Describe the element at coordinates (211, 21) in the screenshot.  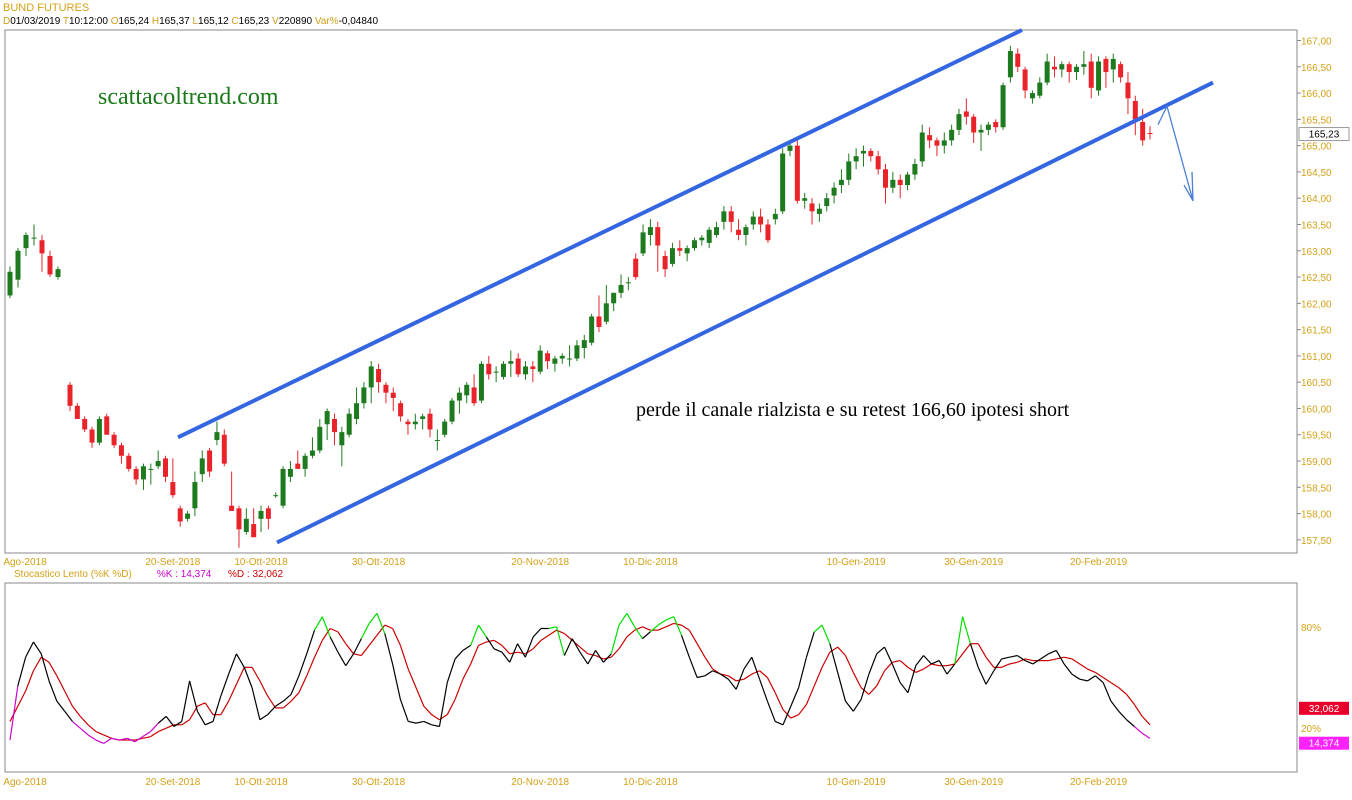
I see `readout-field: L165,12` at that location.